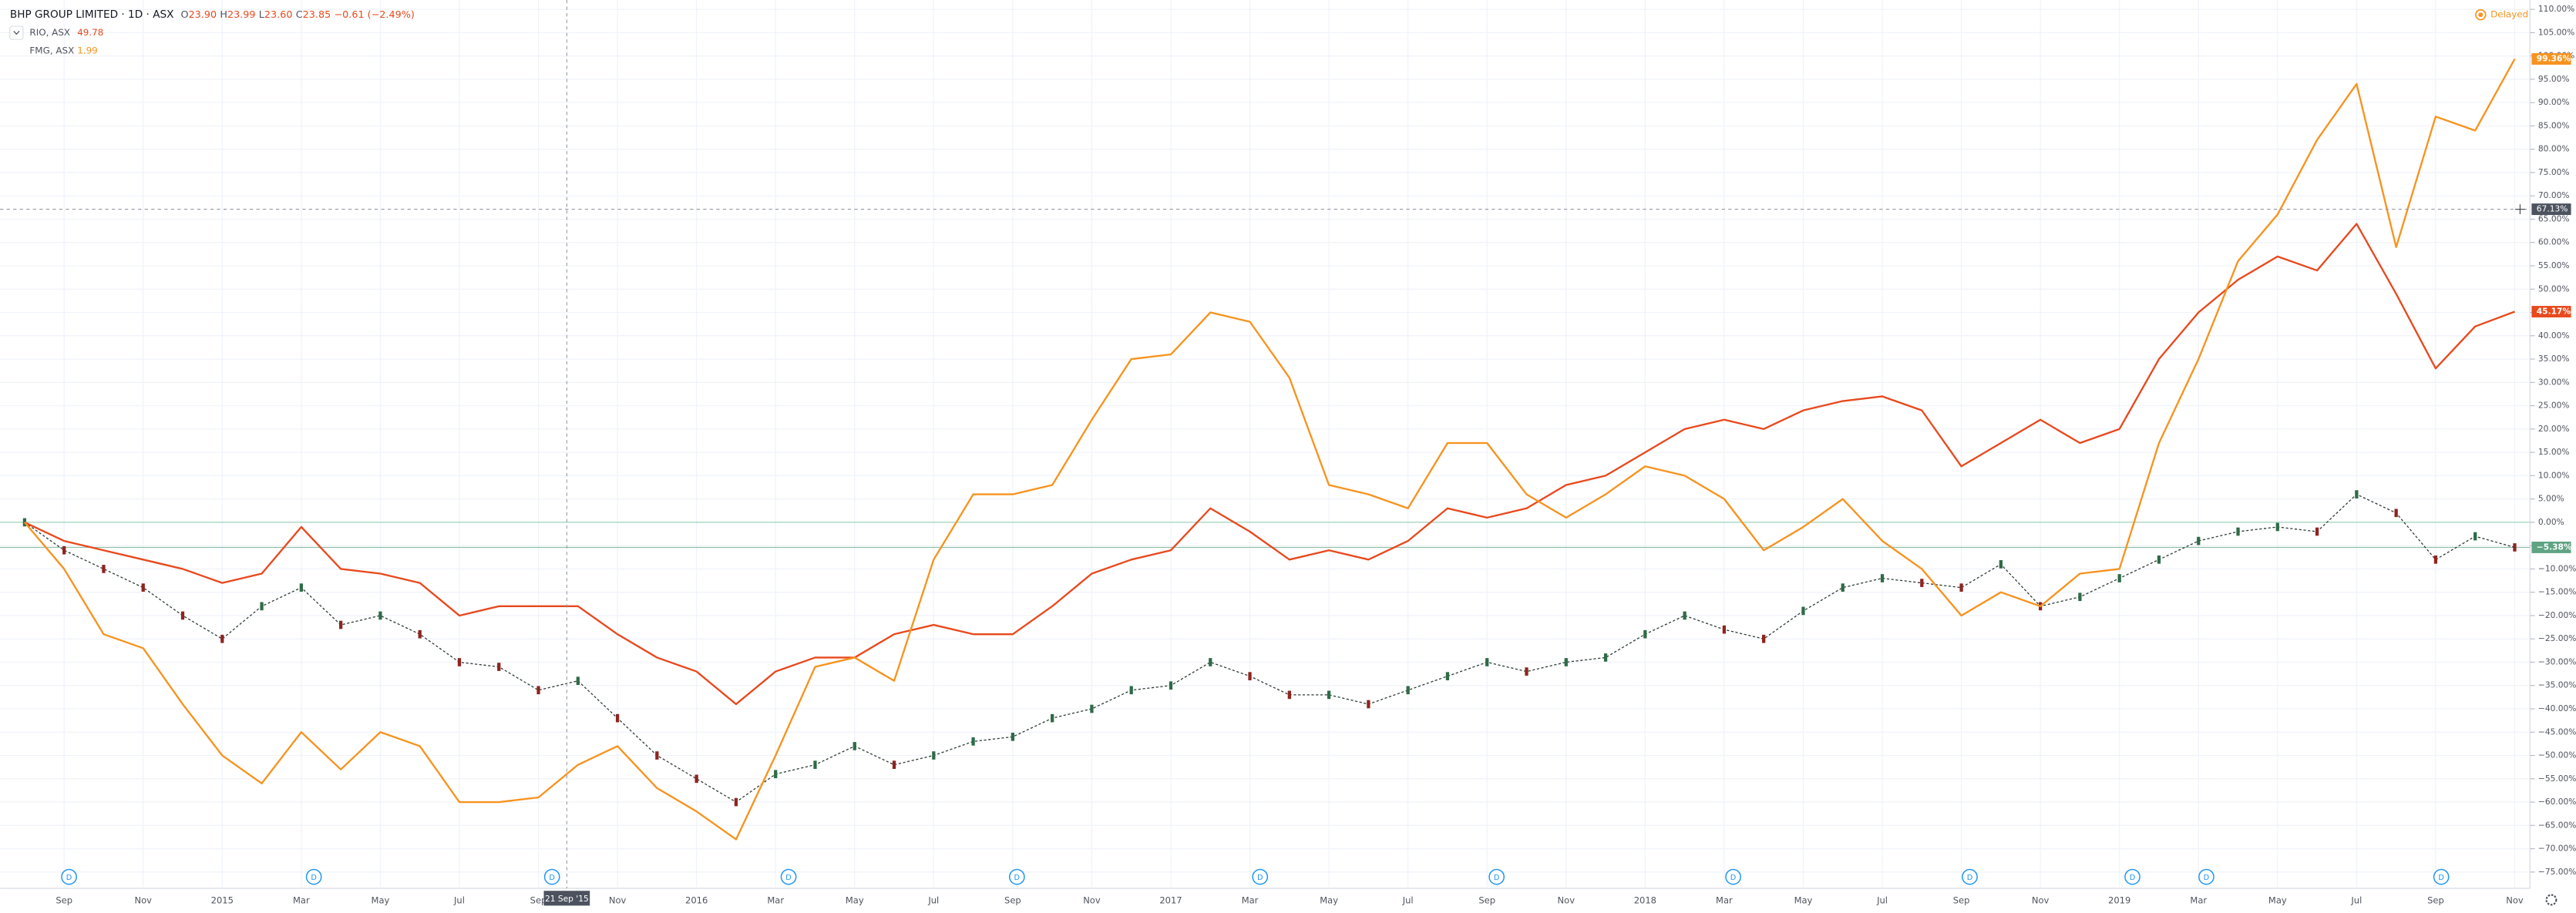 The width and height of the screenshot is (2576, 913). I want to click on y-tick-label: 30.00%, so click(2554, 382).